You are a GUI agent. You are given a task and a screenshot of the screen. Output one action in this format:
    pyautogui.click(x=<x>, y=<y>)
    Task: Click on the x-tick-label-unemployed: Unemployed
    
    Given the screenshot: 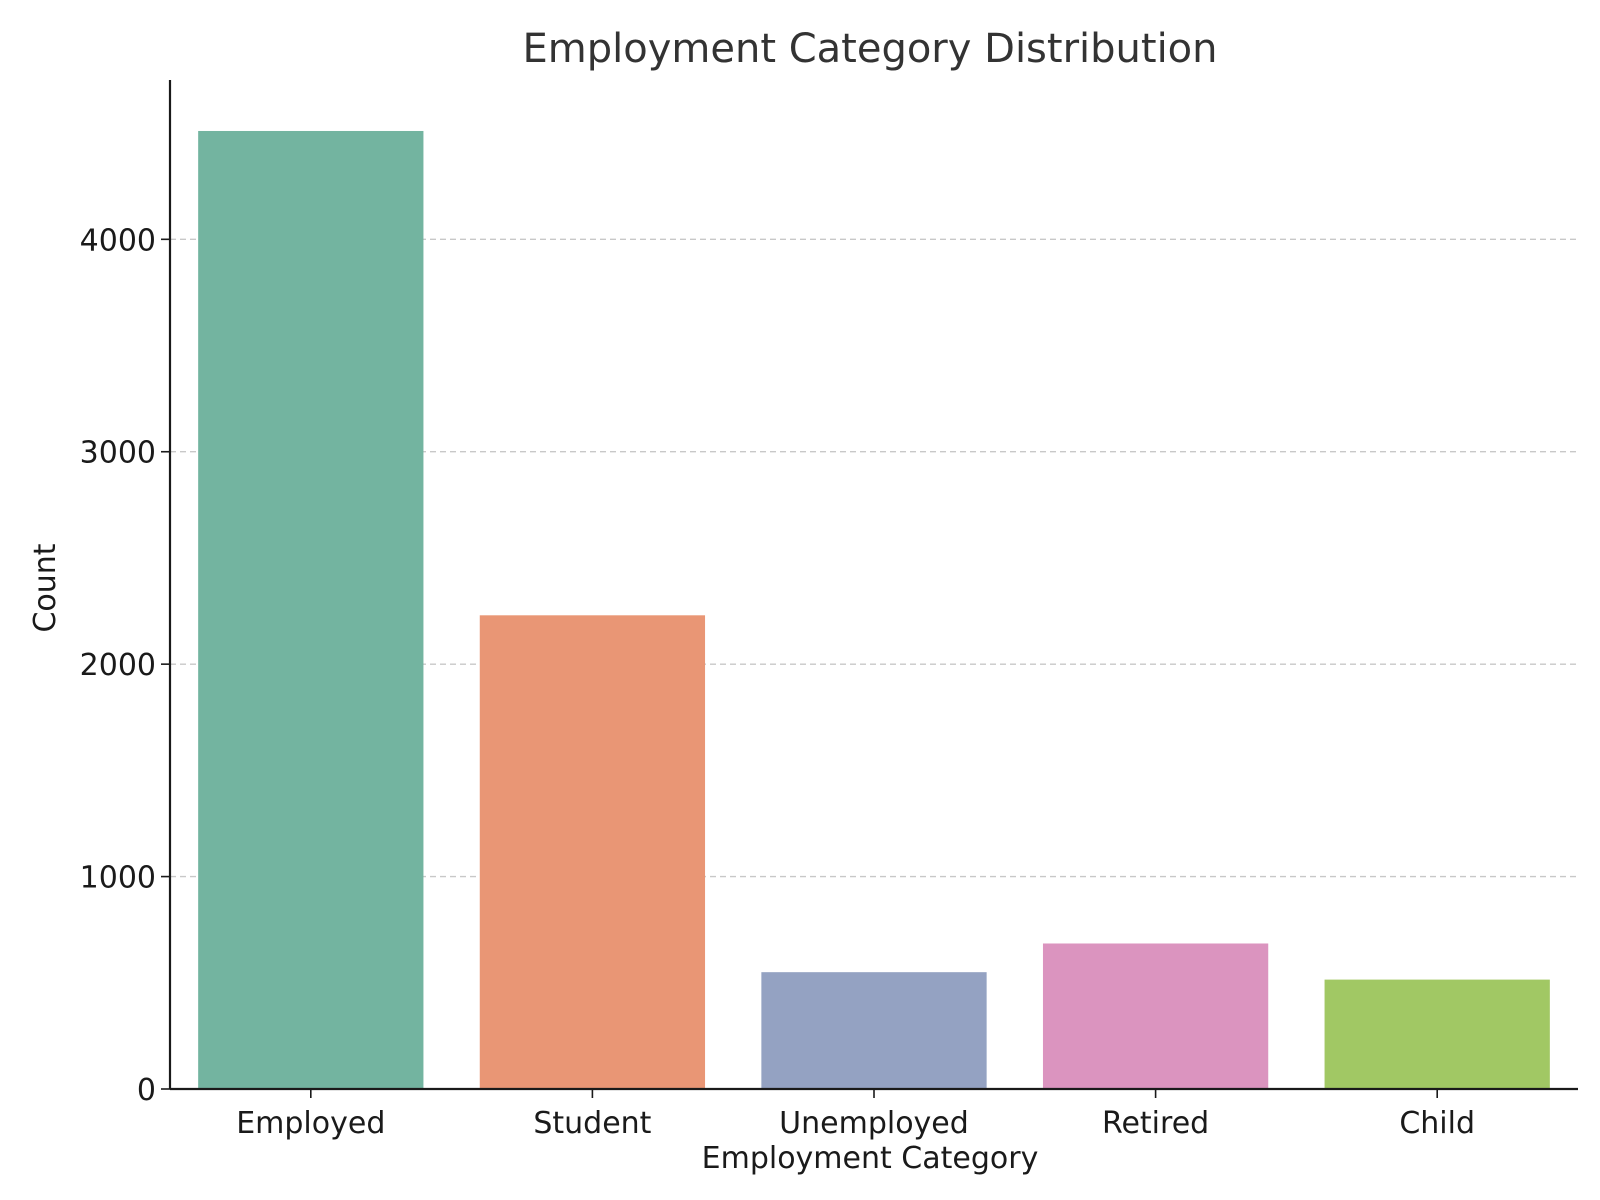 What is the action you would take?
    pyautogui.click(x=874, y=1123)
    